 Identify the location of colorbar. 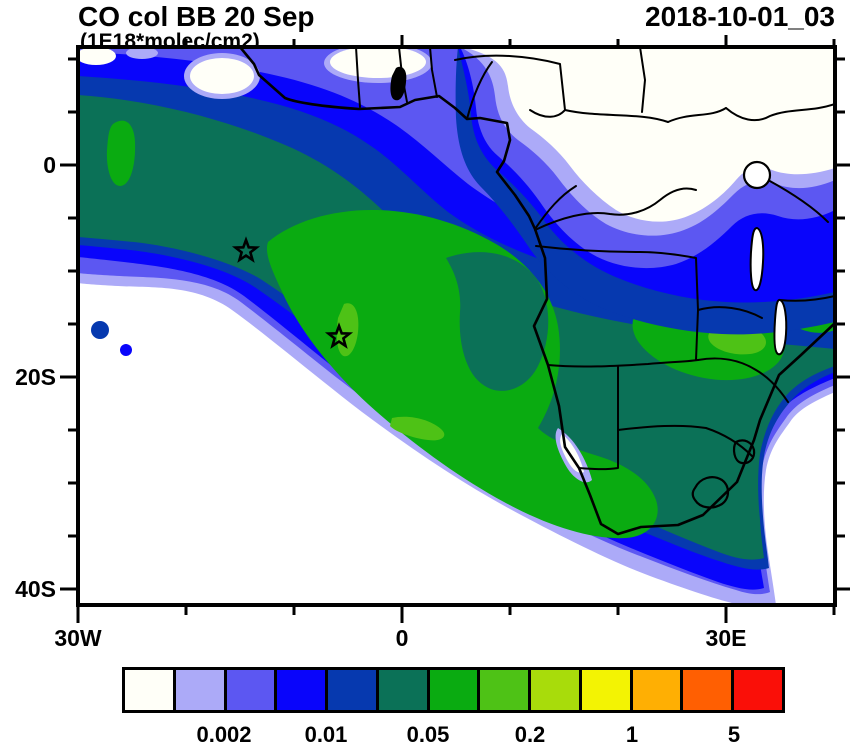
(453, 690).